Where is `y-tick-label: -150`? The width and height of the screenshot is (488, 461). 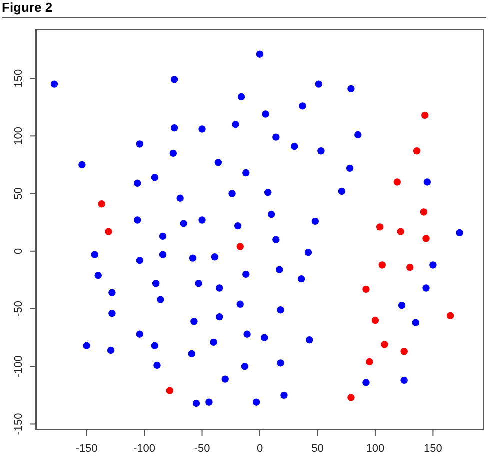
y-tick-label: -150 is located at coordinates (19, 424).